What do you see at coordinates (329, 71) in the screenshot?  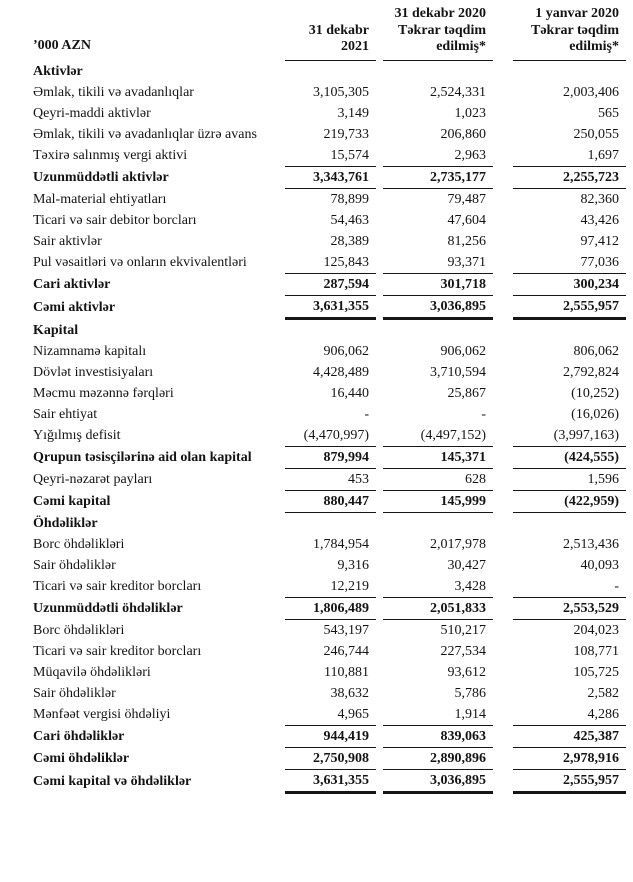 I see `section-header-row: Aktivlər` at bounding box center [329, 71].